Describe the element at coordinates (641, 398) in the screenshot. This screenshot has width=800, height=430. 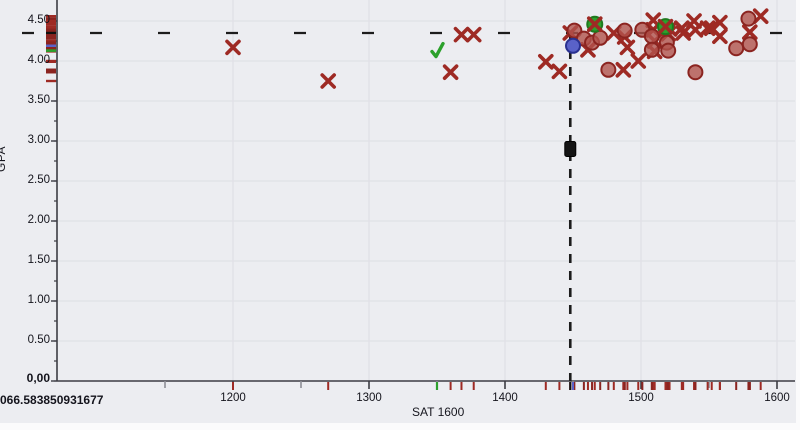
I see `x-tick-label: 1500` at that location.